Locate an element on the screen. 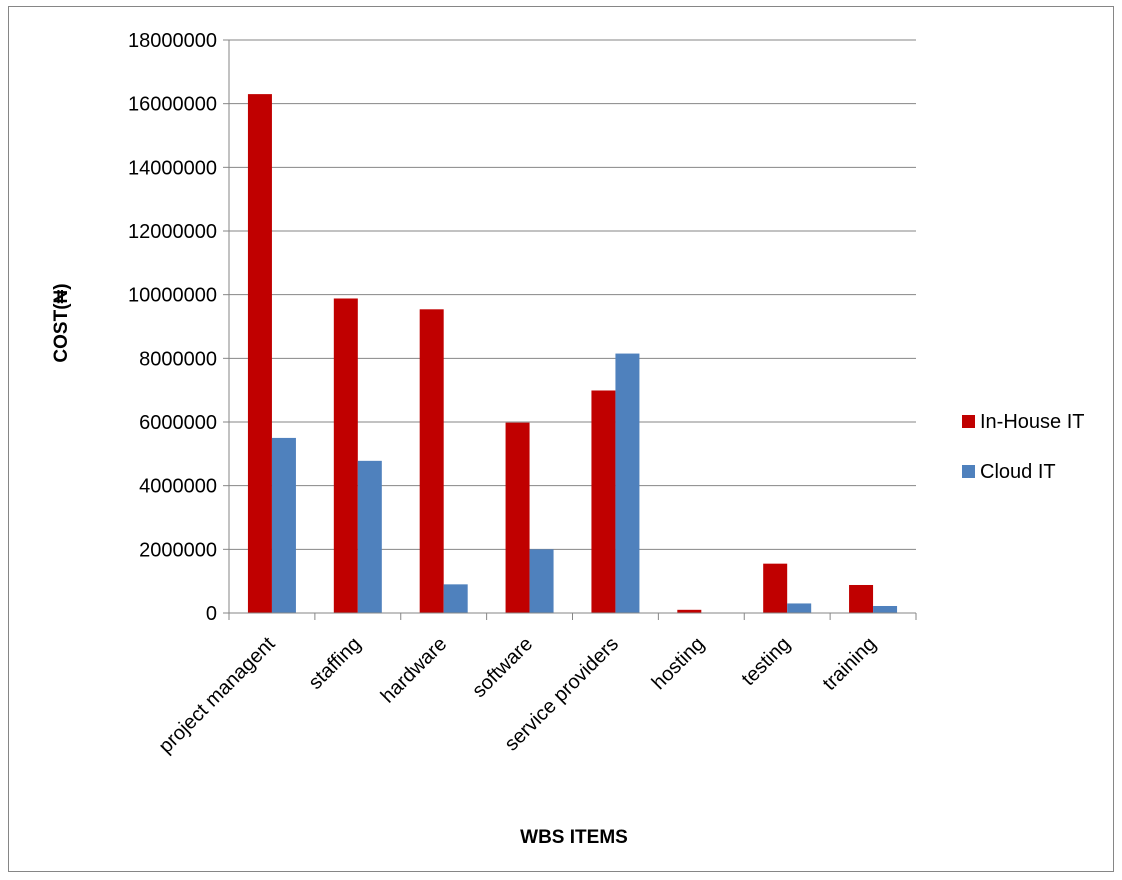 This screenshot has height=880, width=1122. y-tick-label: 10000000 is located at coordinates (172, 296).